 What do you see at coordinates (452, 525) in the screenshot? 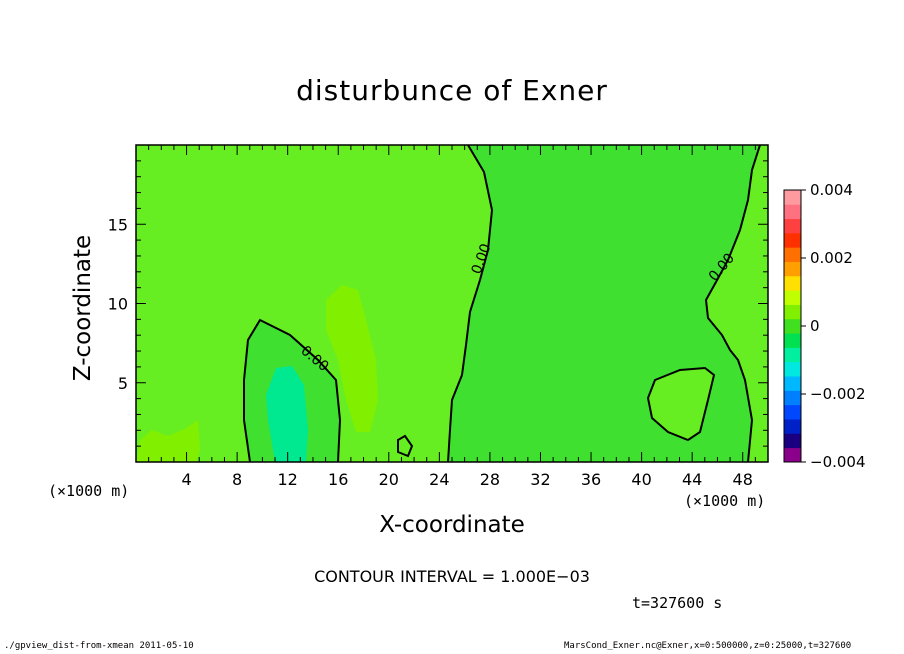
I see `x-axis-label: X-coordinate` at bounding box center [452, 525].